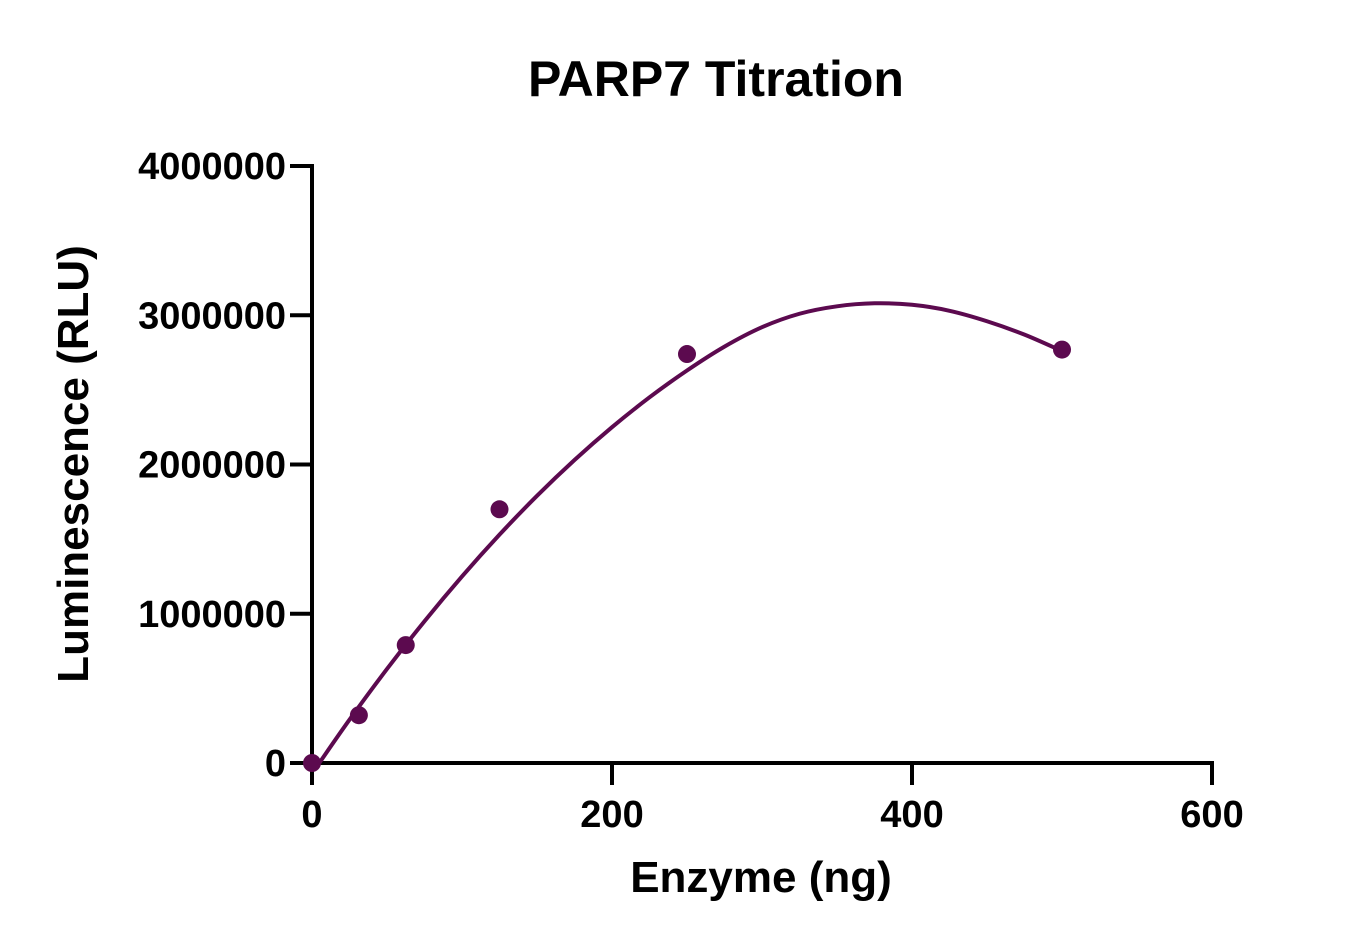 This screenshot has height=946, width=1349. What do you see at coordinates (212, 466) in the screenshot?
I see `y-tick-label: 2000000` at bounding box center [212, 466].